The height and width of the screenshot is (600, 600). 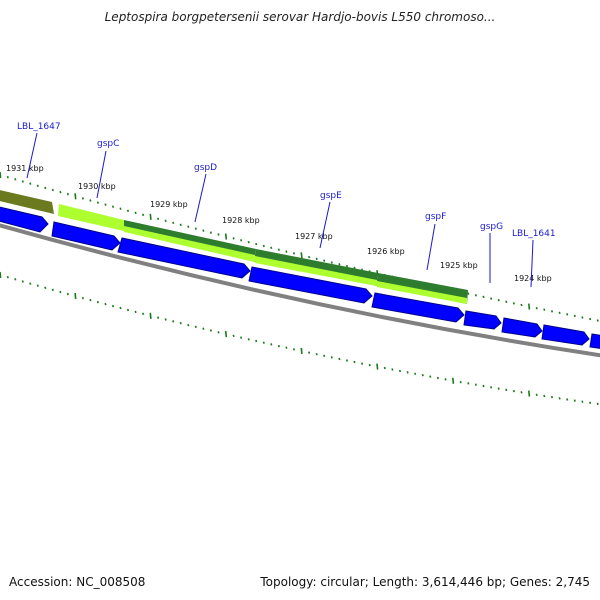 What do you see at coordinates (25, 168) in the screenshot?
I see `kbp-label-1931: 1931 kbp` at bounding box center [25, 168].